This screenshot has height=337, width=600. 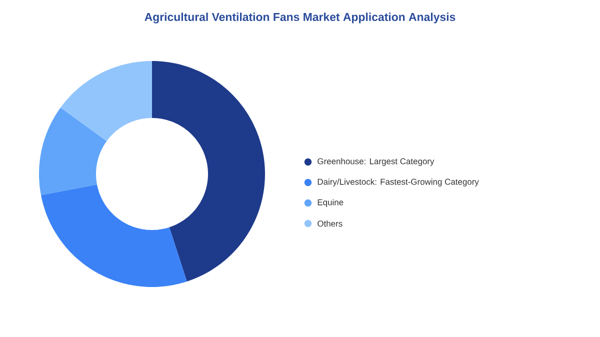 What do you see at coordinates (398, 182) in the screenshot?
I see `legend-label: Dairy/Livestock: Fastest-Growing Category` at bounding box center [398, 182].